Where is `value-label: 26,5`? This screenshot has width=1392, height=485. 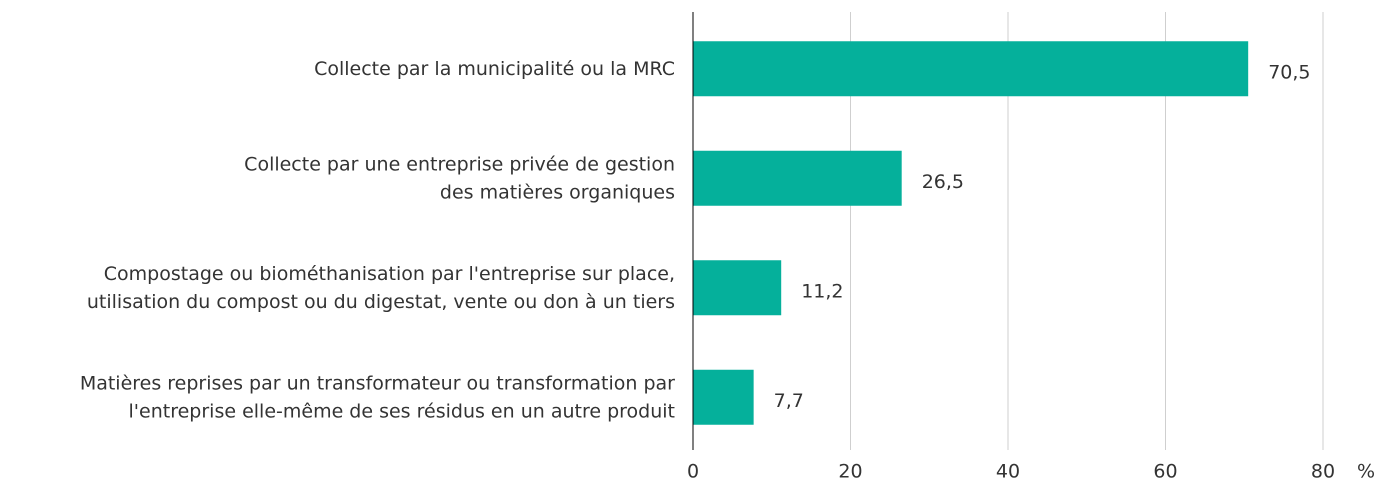 value-label: 26,5 is located at coordinates (943, 182).